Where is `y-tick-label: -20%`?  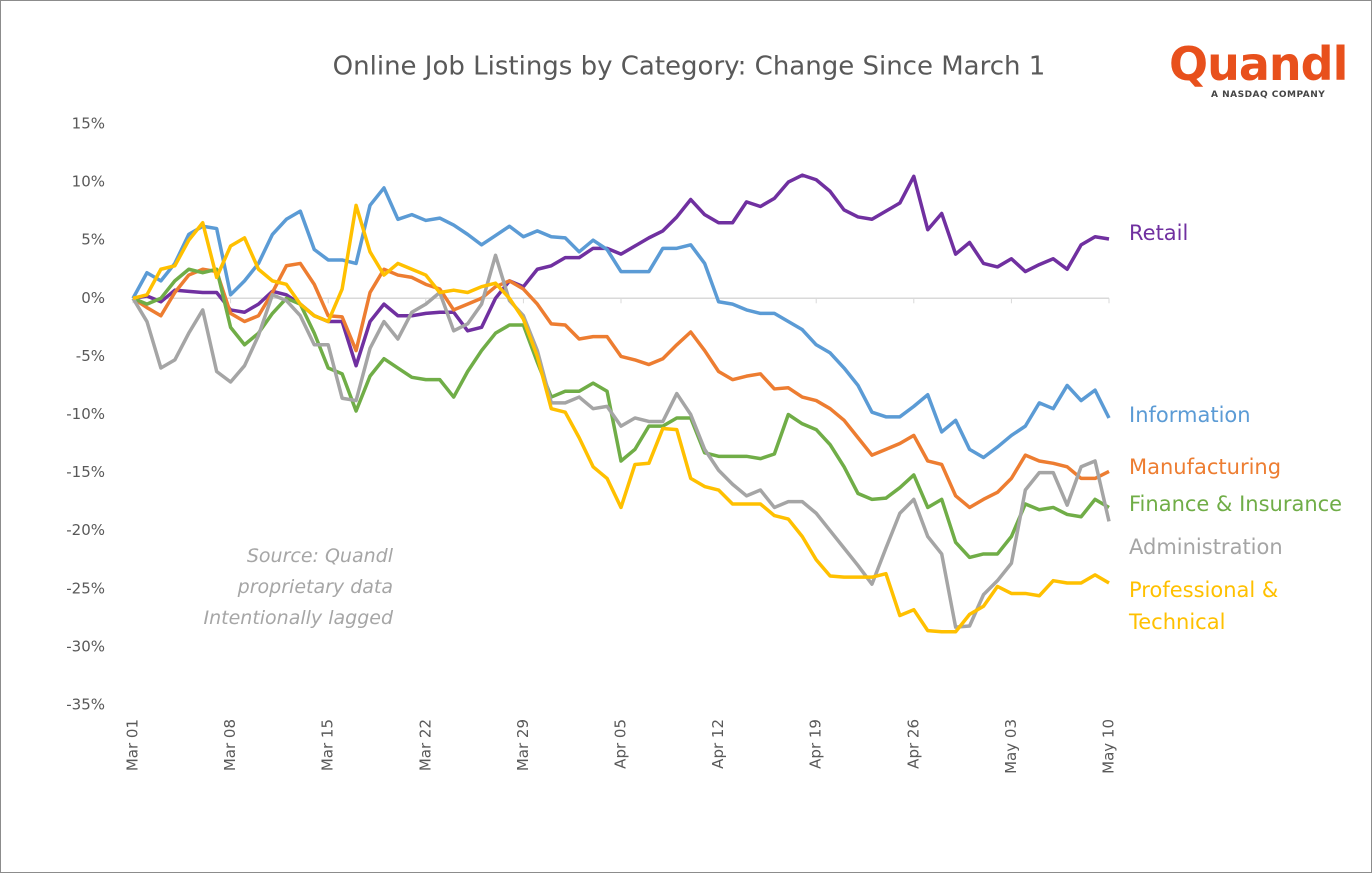
y-tick-label: -20% is located at coordinates (85, 530).